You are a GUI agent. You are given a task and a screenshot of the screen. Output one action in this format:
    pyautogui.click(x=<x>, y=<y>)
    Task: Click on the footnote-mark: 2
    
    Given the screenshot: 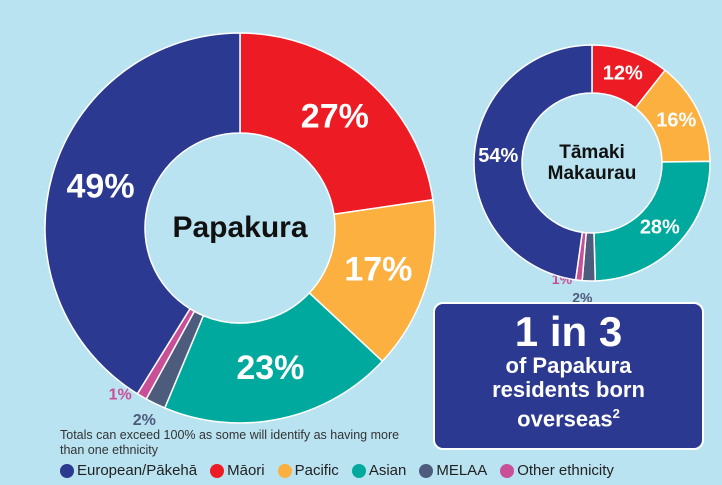 What is the action you would take?
    pyautogui.click(x=616, y=413)
    